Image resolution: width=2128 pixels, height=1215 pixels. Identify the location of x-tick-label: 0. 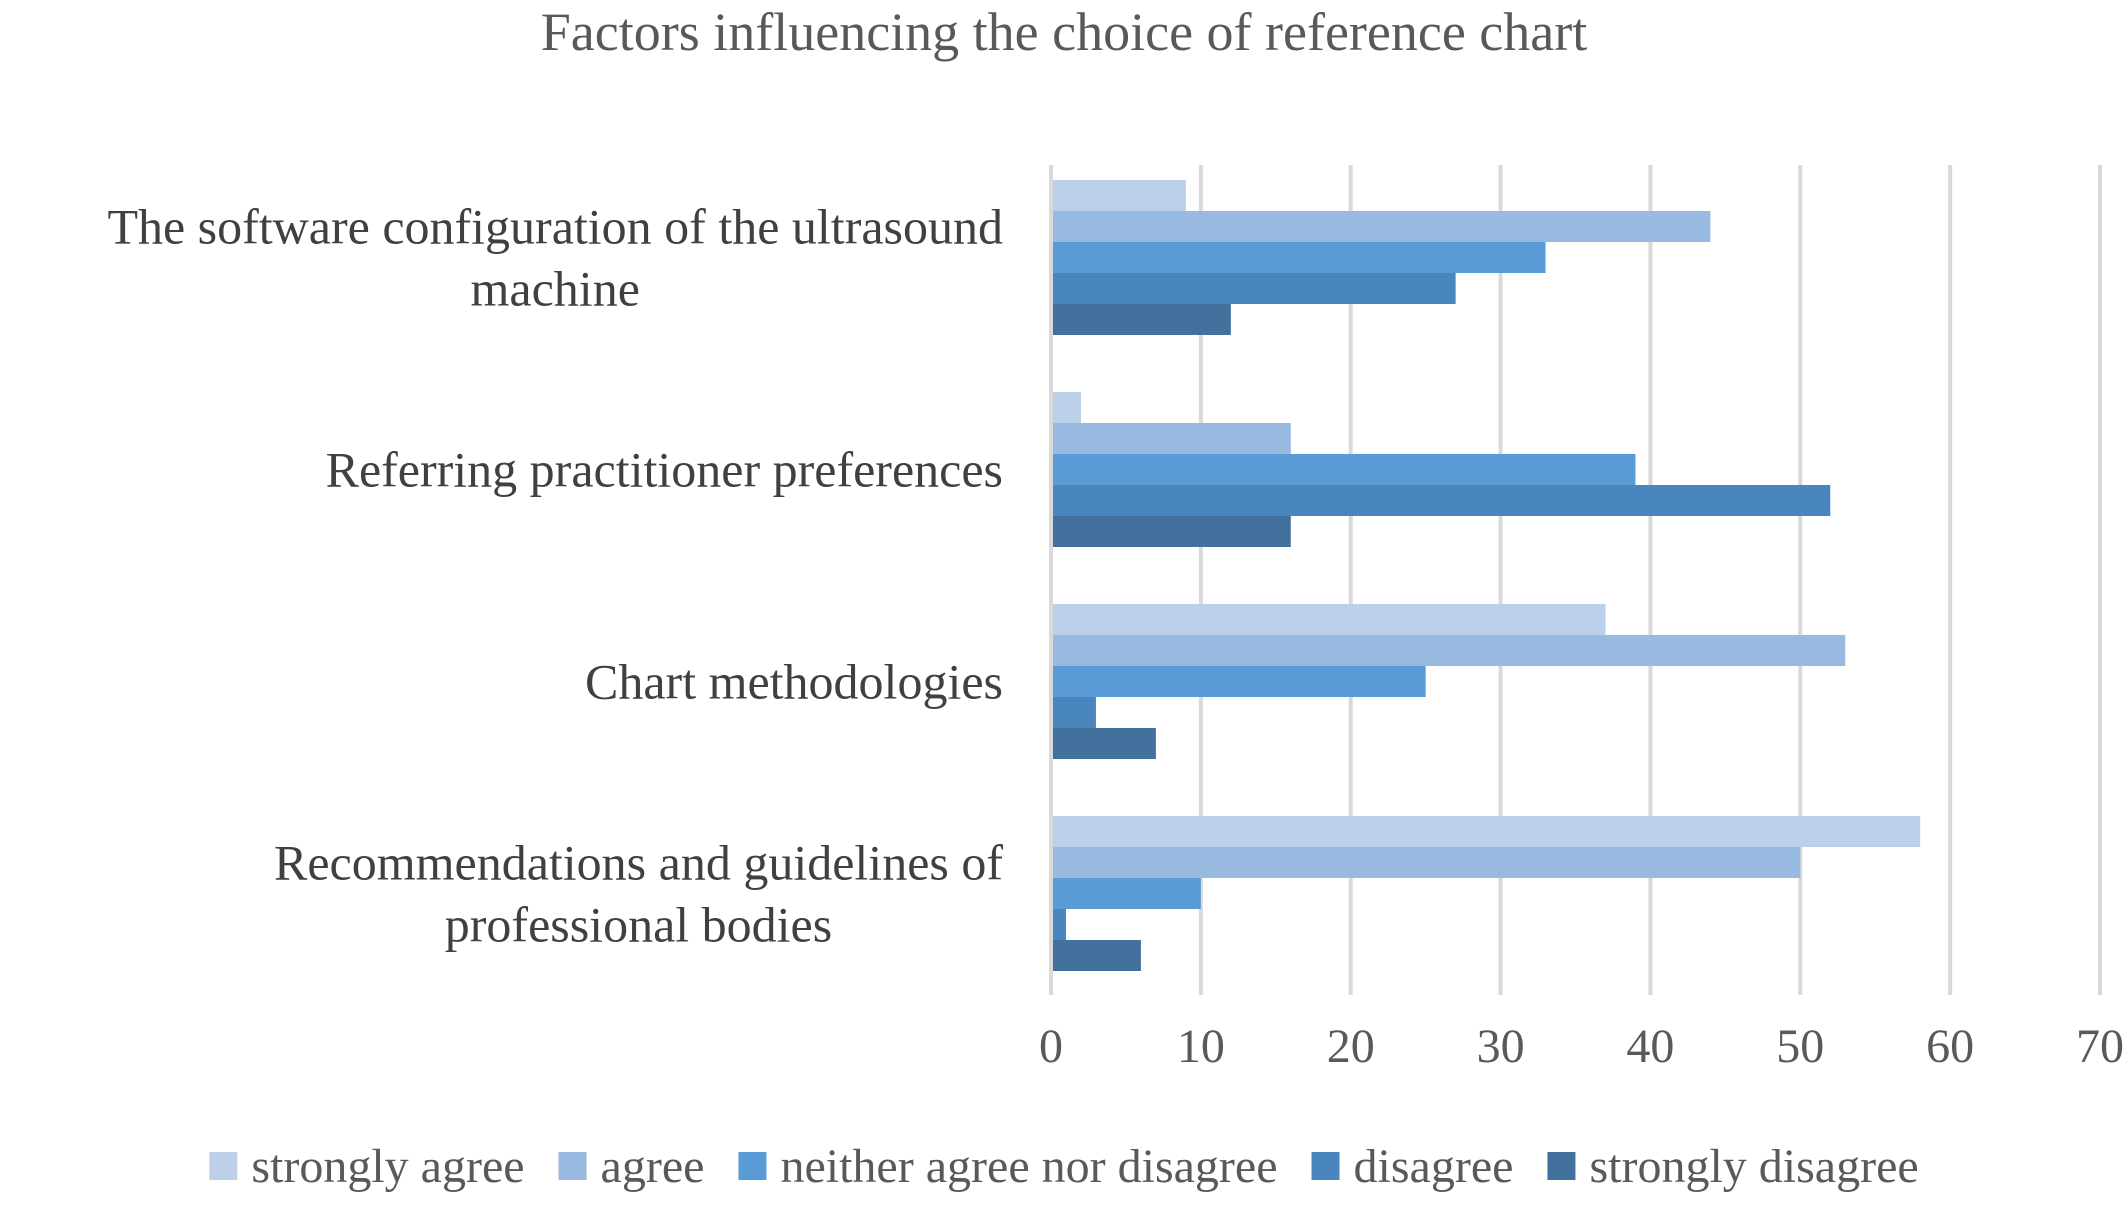
(1051, 1046).